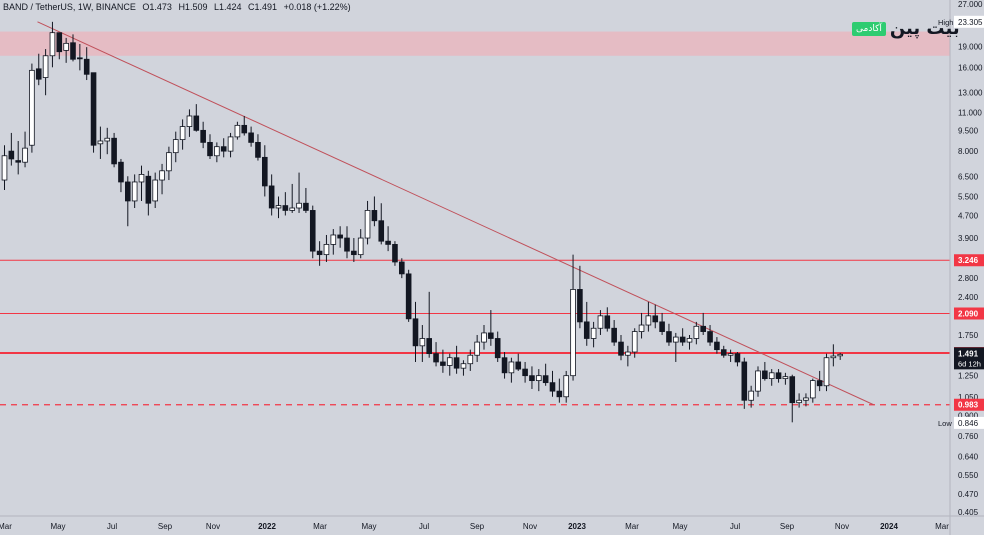  What do you see at coordinates (267, 526) in the screenshot?
I see `x-tick-label: 2022` at bounding box center [267, 526].